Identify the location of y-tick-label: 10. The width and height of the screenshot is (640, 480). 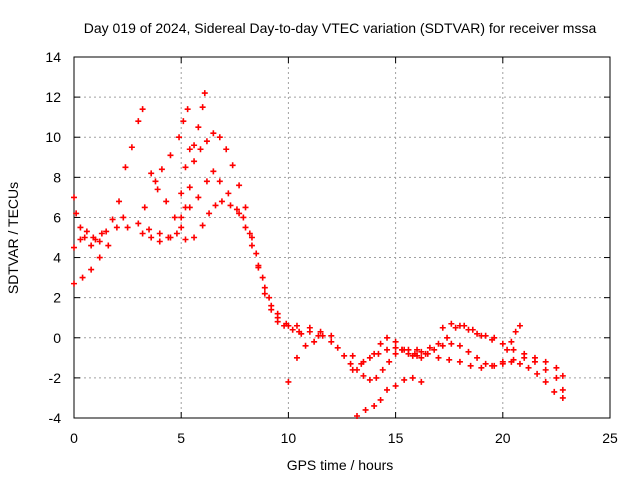
(53, 137).